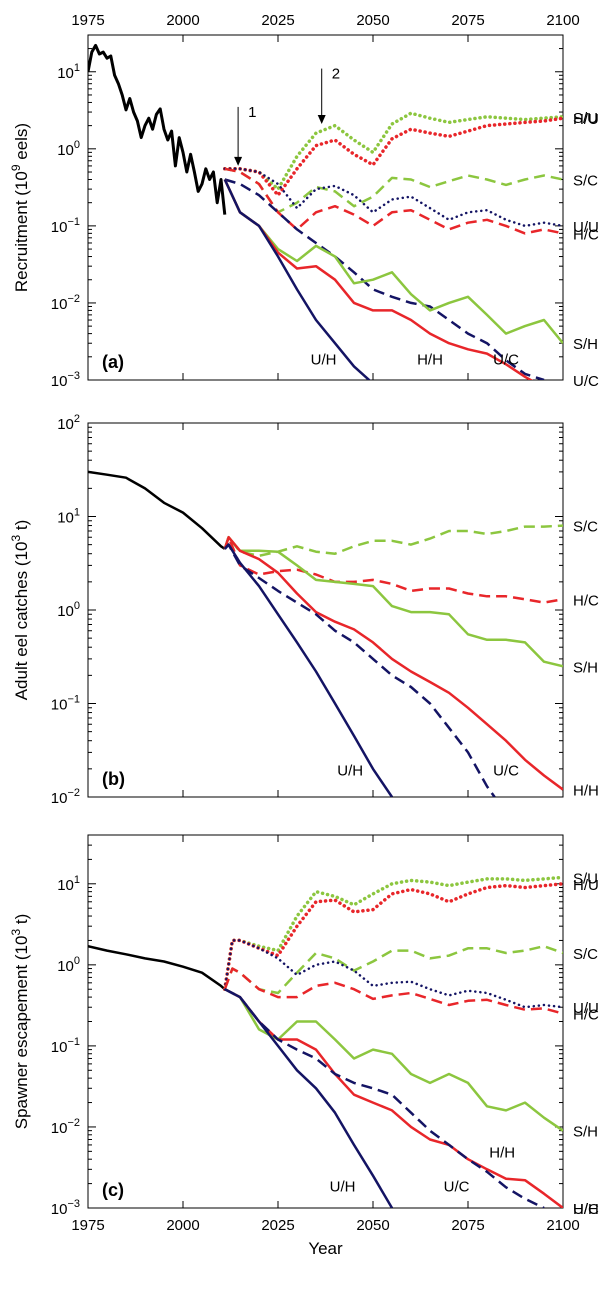 This screenshot has width=614, height=1295. What do you see at coordinates (20, 610) in the screenshot?
I see `y-axis-title: Adult eel catches (103 t)` at bounding box center [20, 610].